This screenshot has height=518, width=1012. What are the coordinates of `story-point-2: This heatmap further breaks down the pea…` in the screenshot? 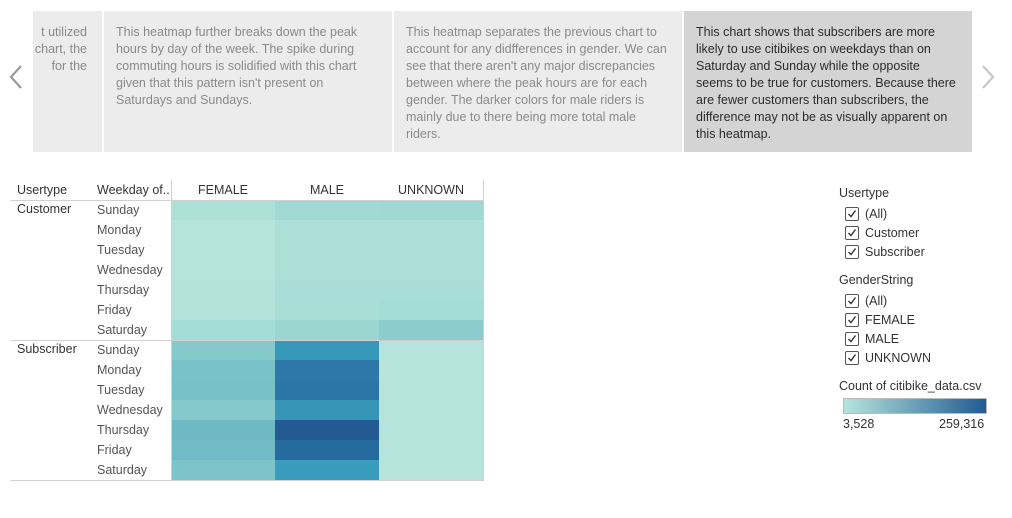 It's located at (248, 81).